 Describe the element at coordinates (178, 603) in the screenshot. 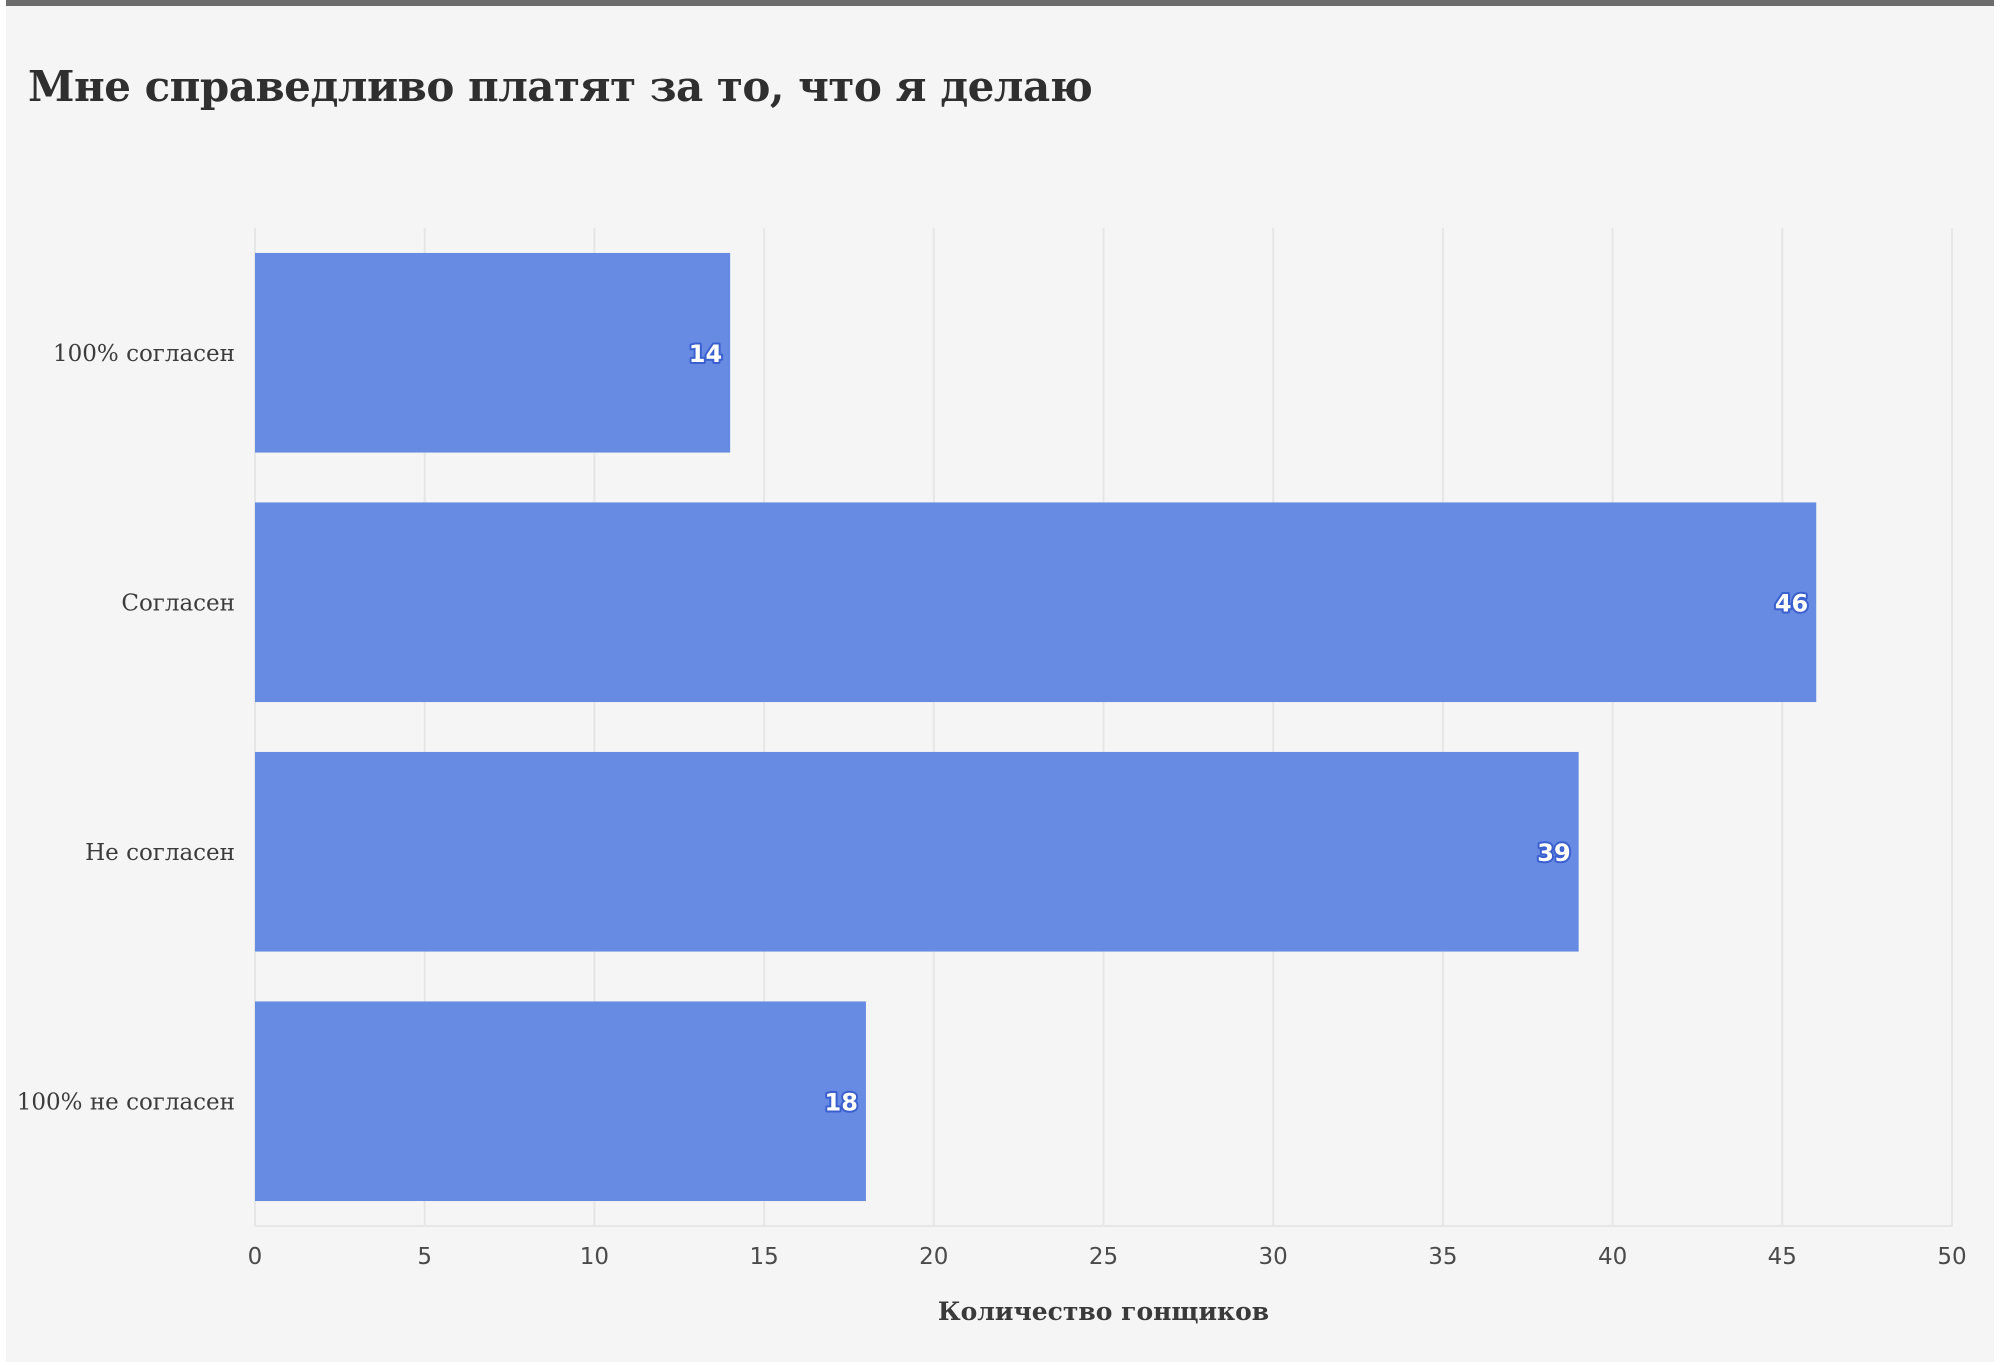

I see `category-label-2: Согласен` at that location.